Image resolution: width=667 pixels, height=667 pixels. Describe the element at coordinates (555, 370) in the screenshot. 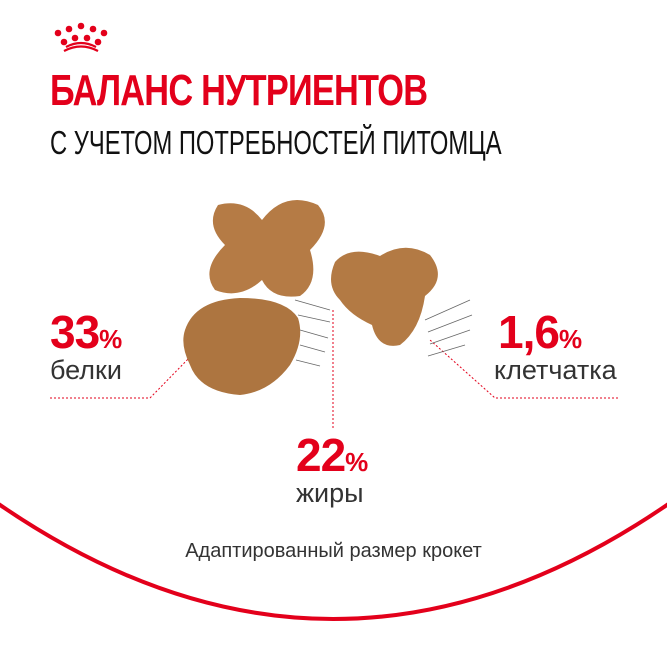

I see `fiber-label: клетчатка` at that location.